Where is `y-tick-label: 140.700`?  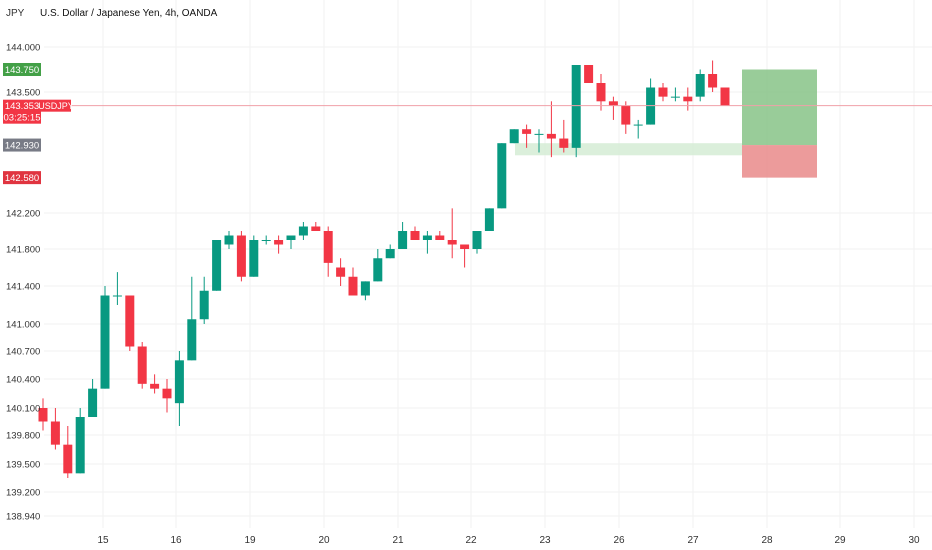 y-tick-label: 140.700 is located at coordinates (23, 352).